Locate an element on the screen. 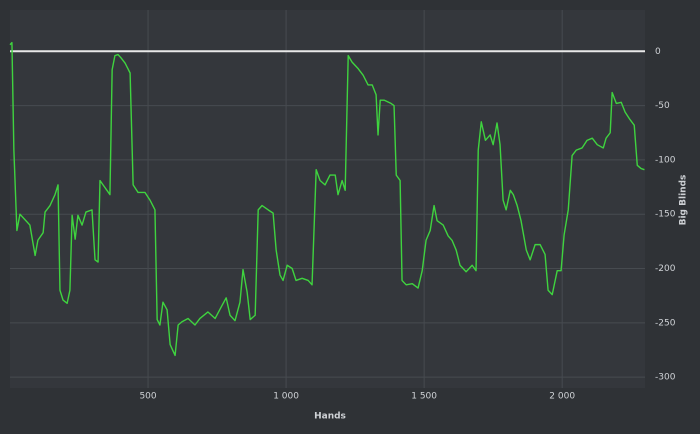  y-tick-label: -50 is located at coordinates (662, 106).